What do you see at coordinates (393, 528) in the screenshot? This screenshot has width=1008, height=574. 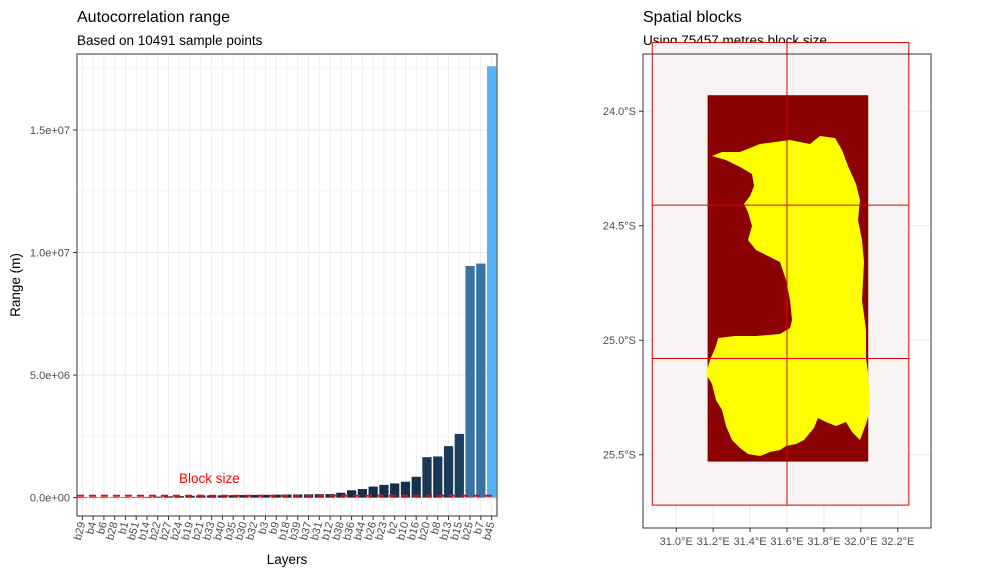 I see `x-tick-label: b2` at bounding box center [393, 528].